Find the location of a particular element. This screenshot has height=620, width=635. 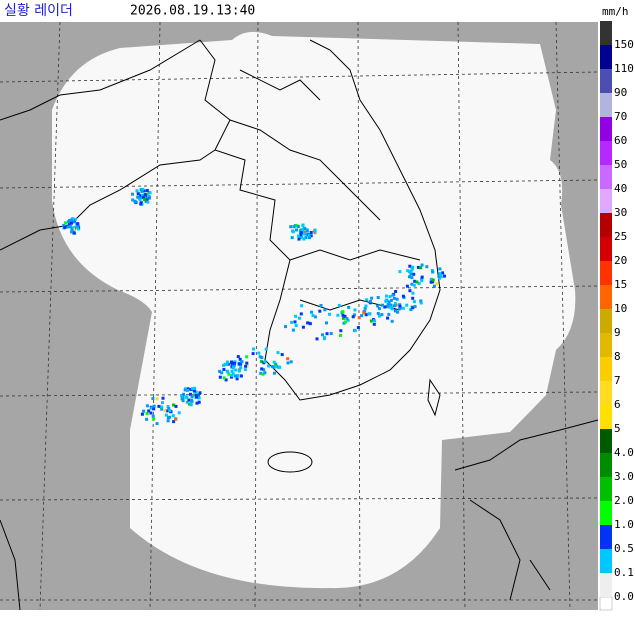

legend-label: 6 is located at coordinates (617, 404).